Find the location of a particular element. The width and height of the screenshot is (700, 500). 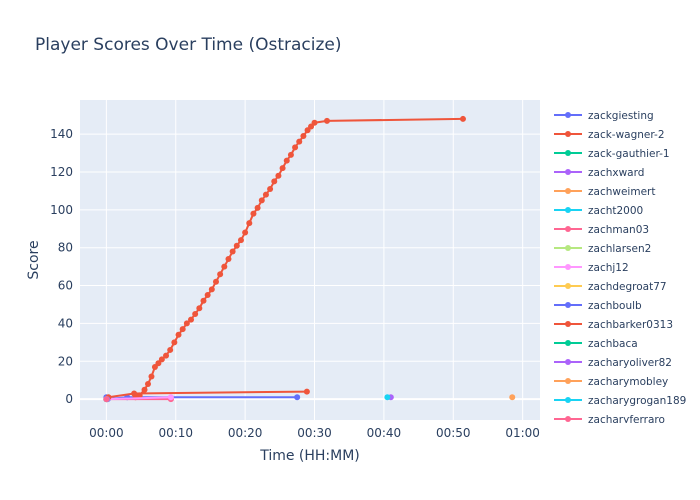

legend-item: zackgiesting is located at coordinates (604, 116).